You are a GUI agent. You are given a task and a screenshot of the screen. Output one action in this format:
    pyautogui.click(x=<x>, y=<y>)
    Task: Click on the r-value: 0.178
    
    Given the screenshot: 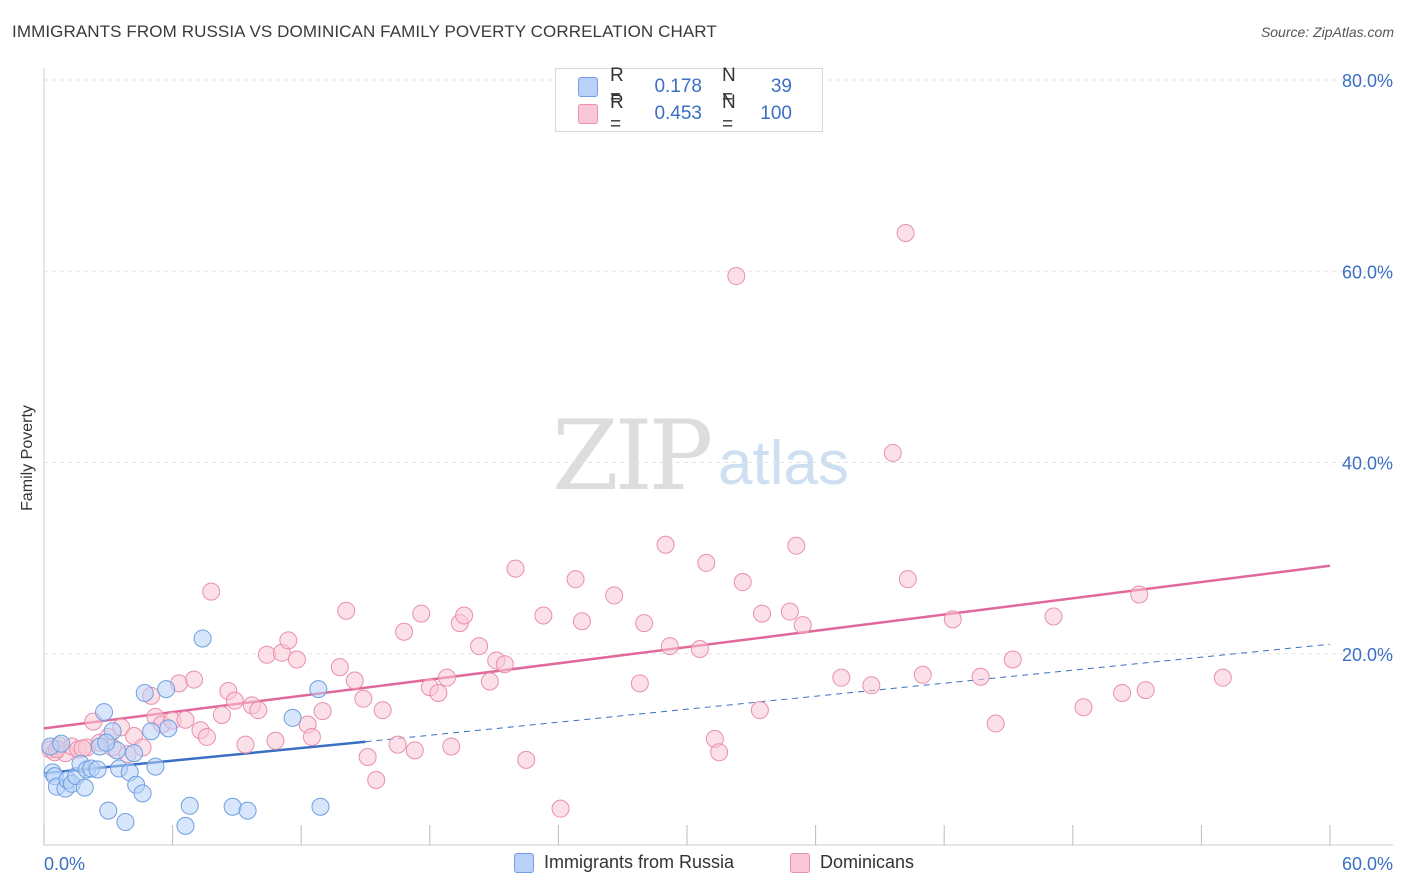 What is the action you would take?
    pyautogui.click(x=678, y=86)
    